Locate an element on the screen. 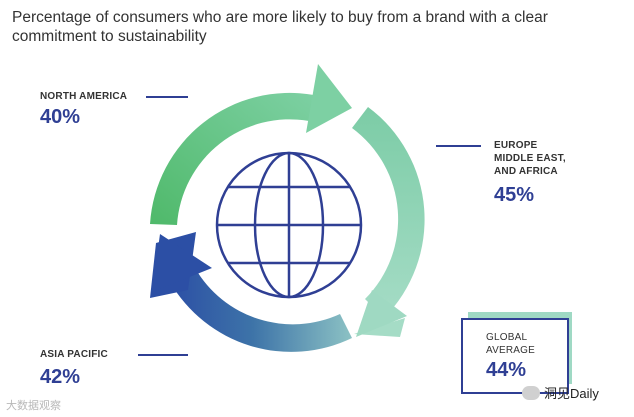 Image resolution: width=634 pixels, height=417 pixels. arrow-emea is located at coordinates (388, 212).